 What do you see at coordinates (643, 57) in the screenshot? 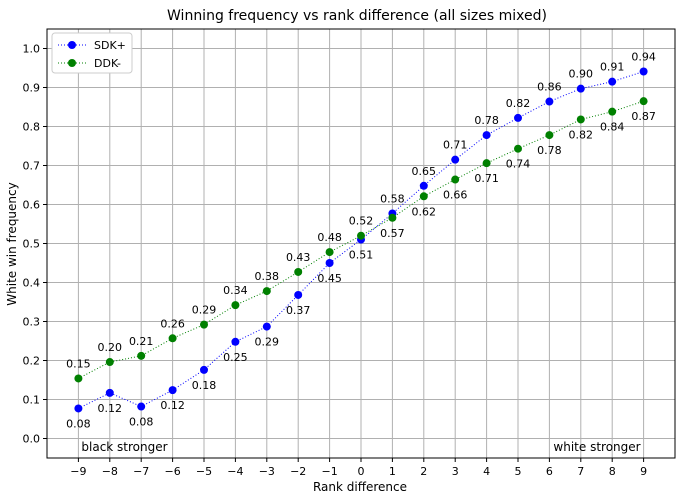
I see `data-label: 0.94` at bounding box center [643, 57].